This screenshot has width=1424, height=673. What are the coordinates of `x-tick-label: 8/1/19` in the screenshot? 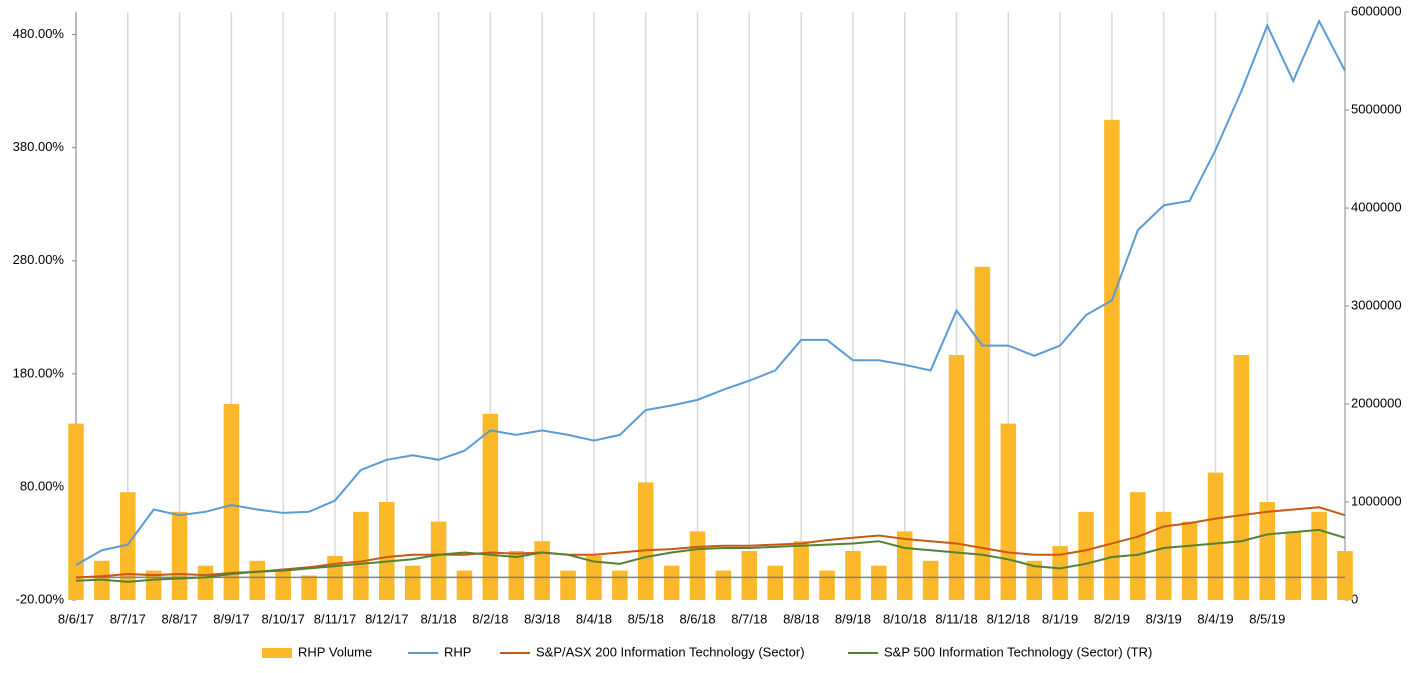 It's located at (1060, 618).